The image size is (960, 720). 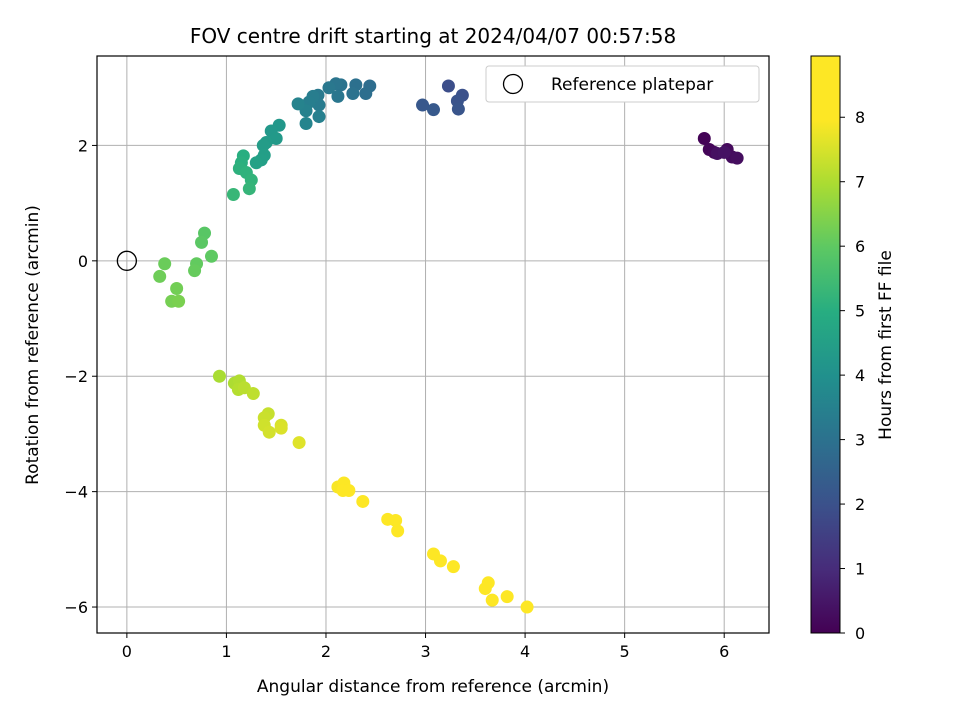 What do you see at coordinates (860, 311) in the screenshot?
I see `colorbar-tick-label: 5` at bounding box center [860, 311].